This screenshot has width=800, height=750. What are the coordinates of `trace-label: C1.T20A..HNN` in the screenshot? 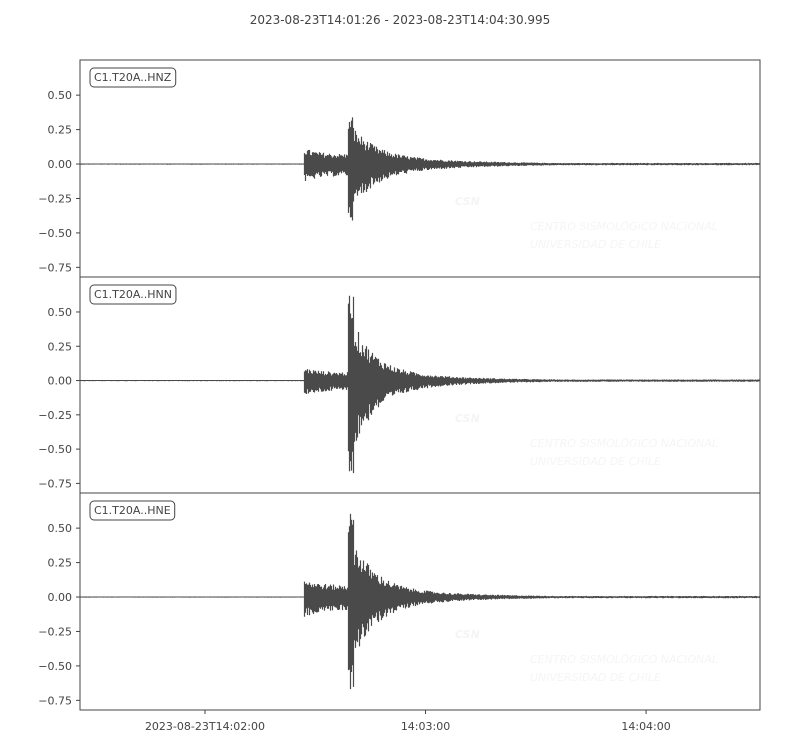 It's located at (133, 294).